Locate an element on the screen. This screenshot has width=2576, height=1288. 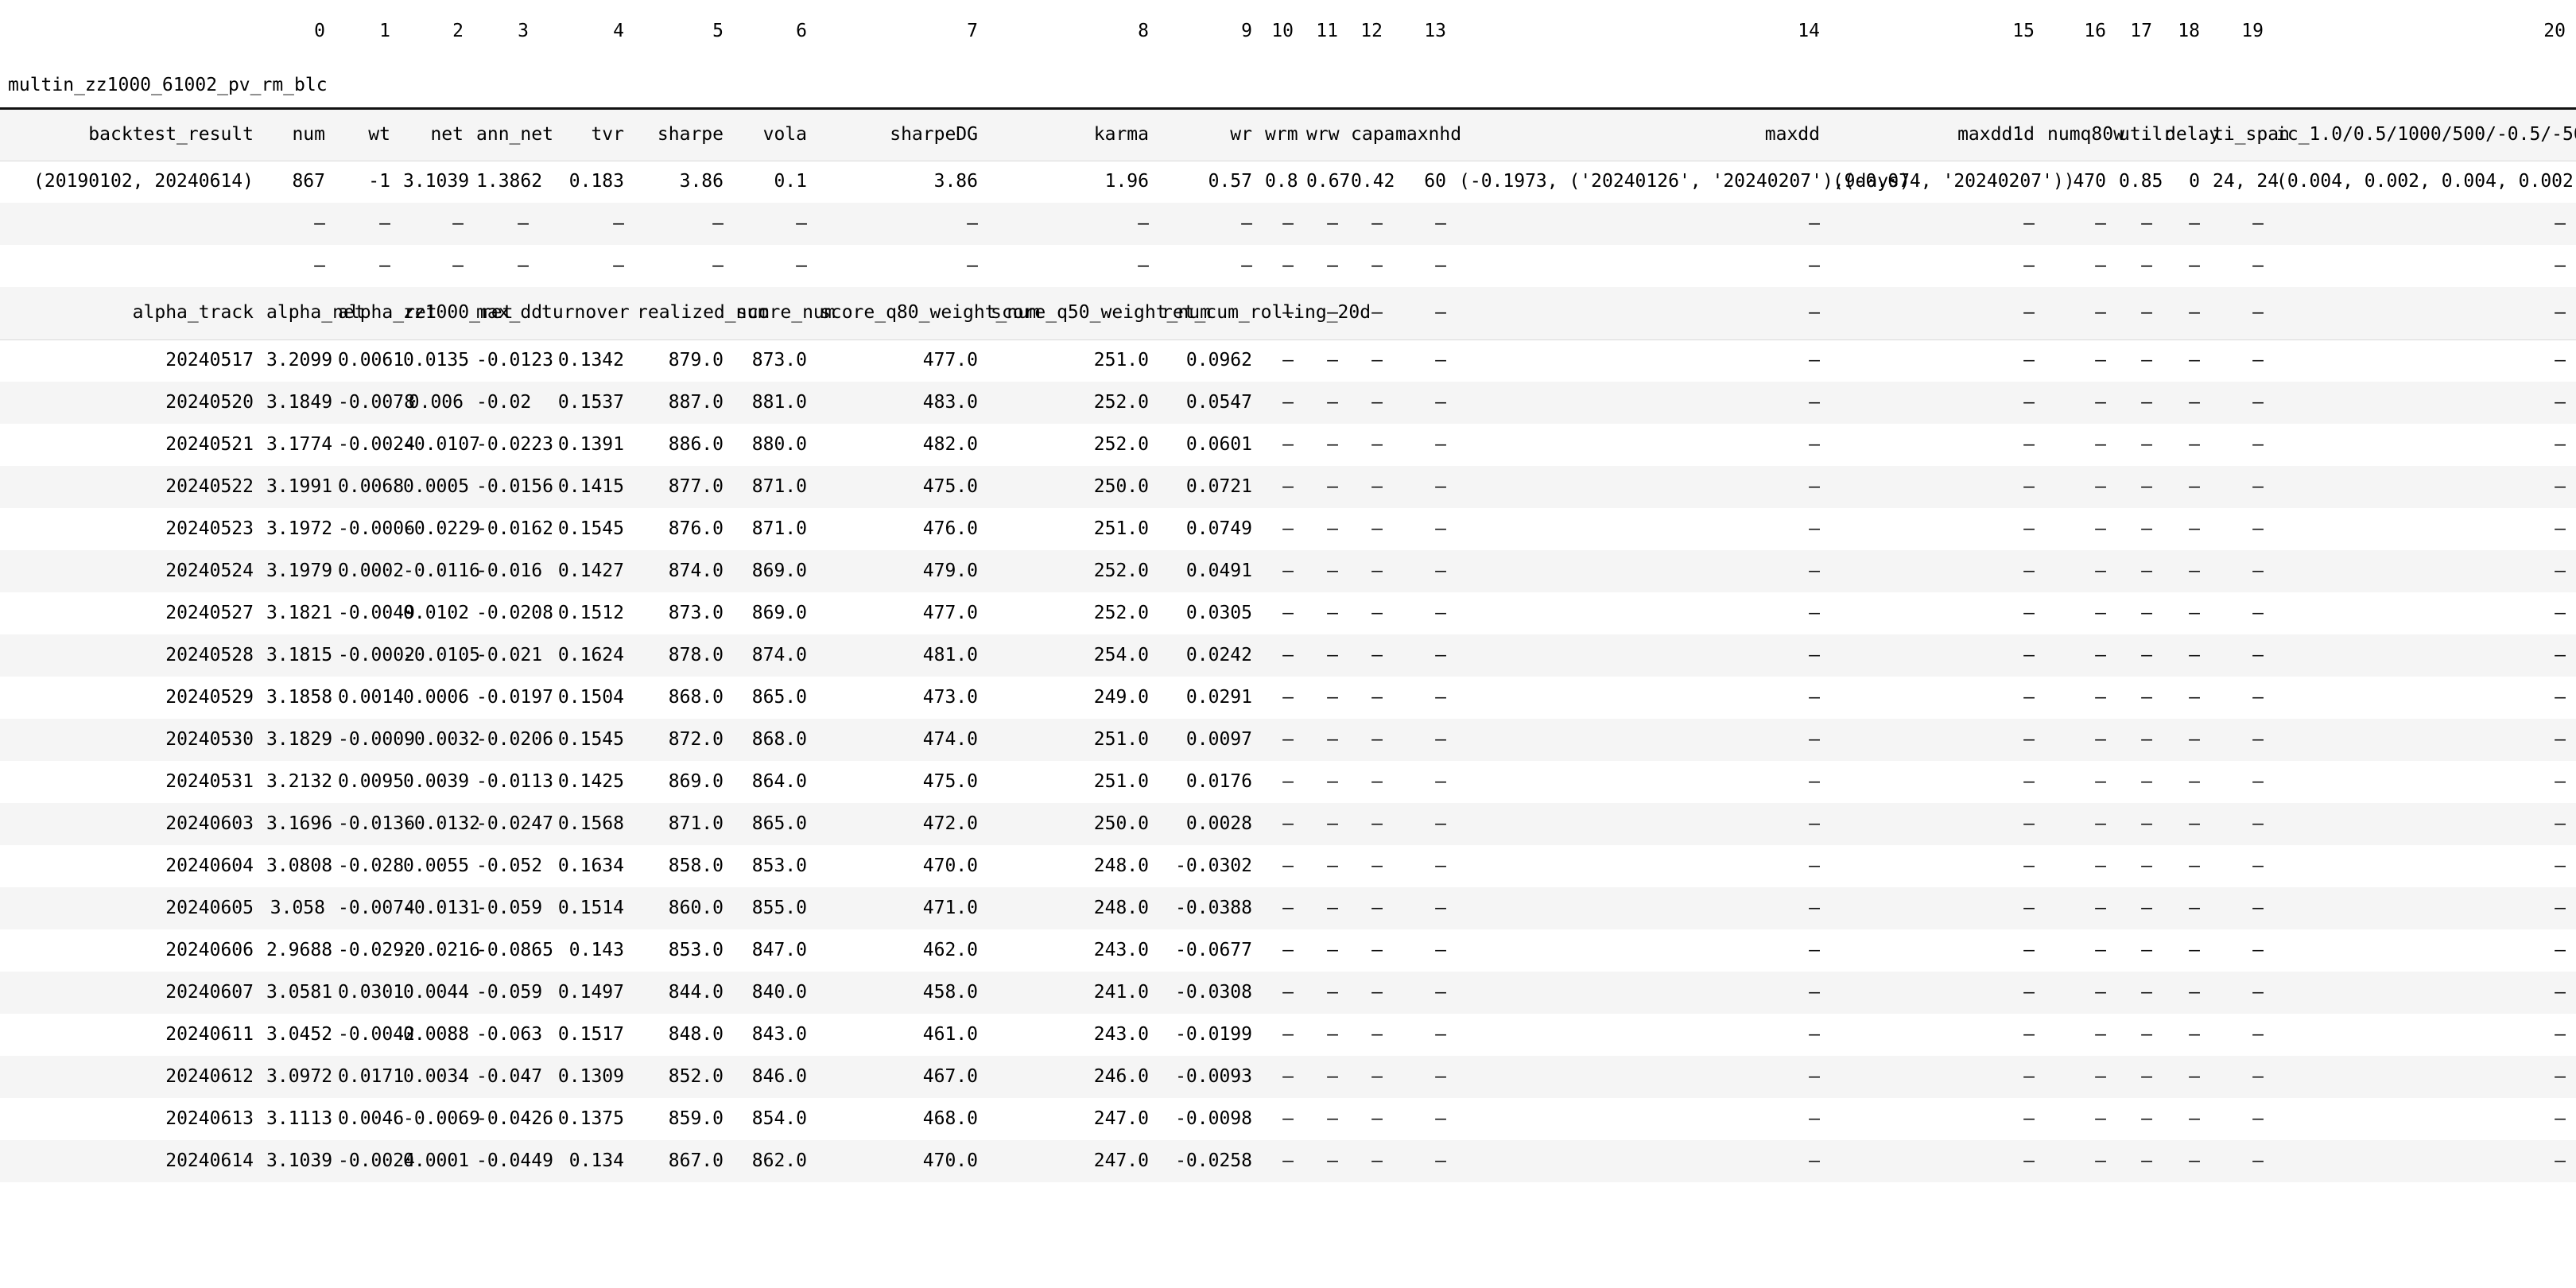
cell-realized_num: 867.0 is located at coordinates (686, 1161).